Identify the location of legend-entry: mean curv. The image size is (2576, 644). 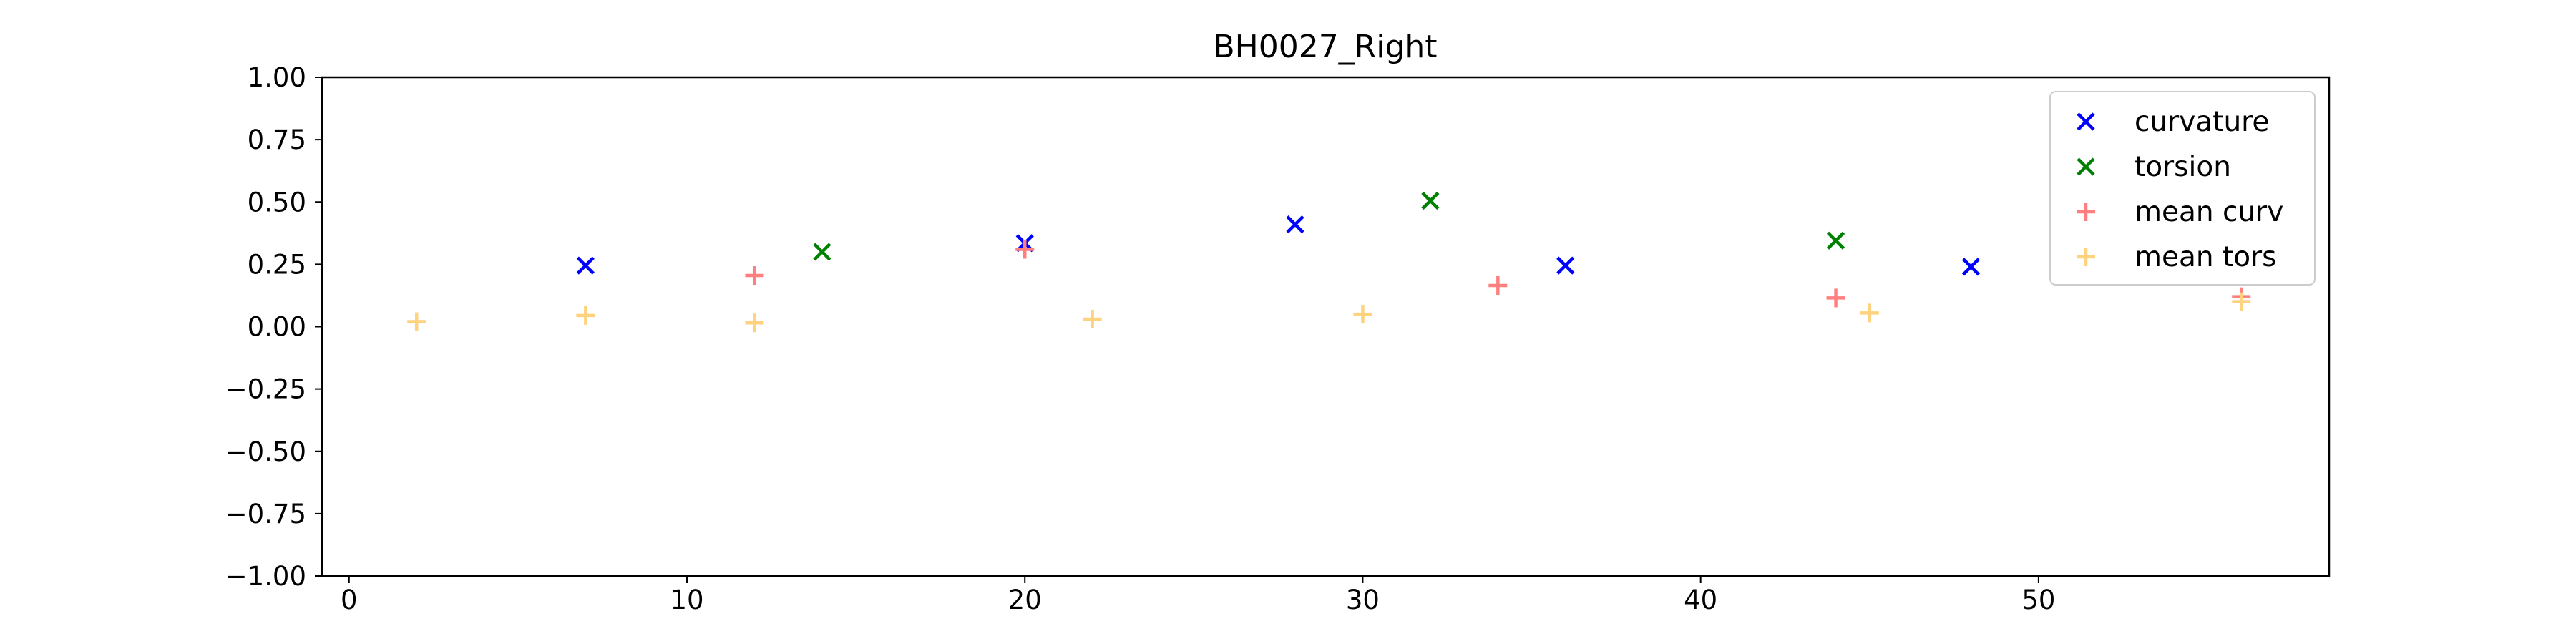
(2180, 212).